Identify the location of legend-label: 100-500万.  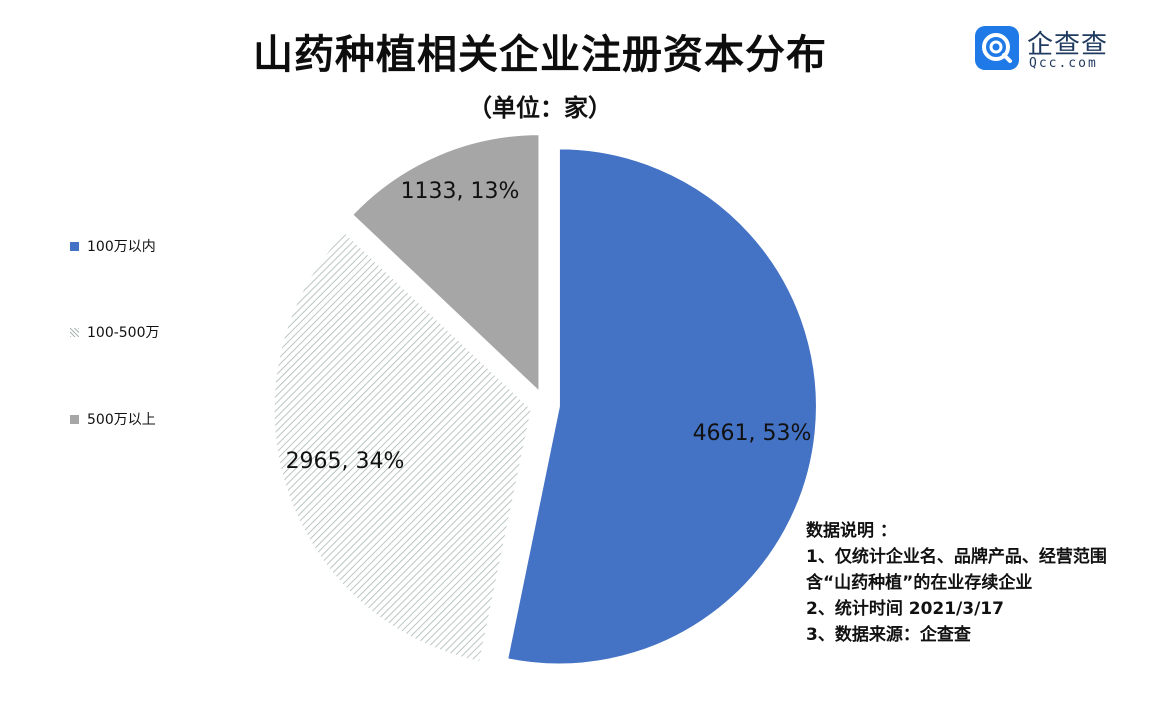
(123, 333).